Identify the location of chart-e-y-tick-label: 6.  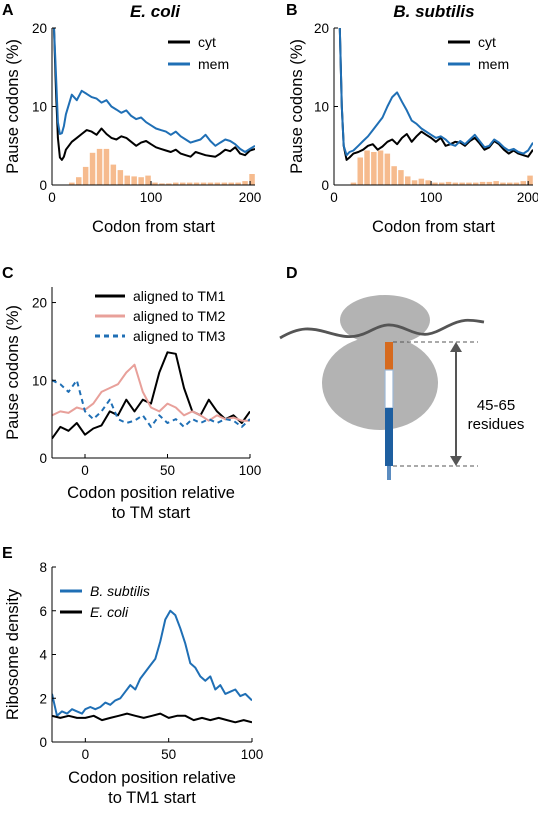
(43, 611).